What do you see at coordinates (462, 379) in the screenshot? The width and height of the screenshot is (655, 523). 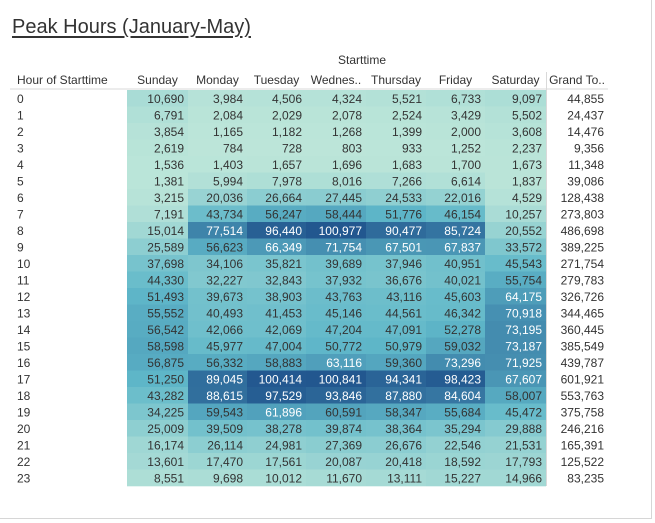 I see `cell-value: 98,423` at bounding box center [462, 379].